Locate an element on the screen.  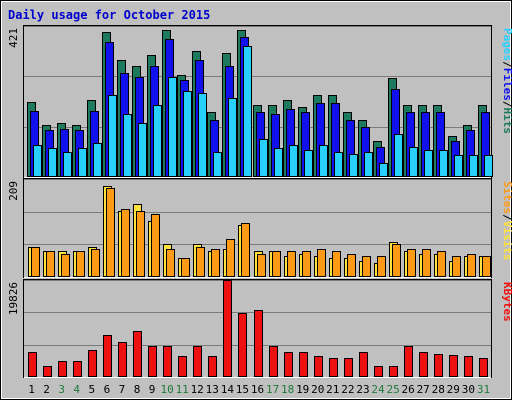
day-label-17: 17 is located at coordinates (272, 389).